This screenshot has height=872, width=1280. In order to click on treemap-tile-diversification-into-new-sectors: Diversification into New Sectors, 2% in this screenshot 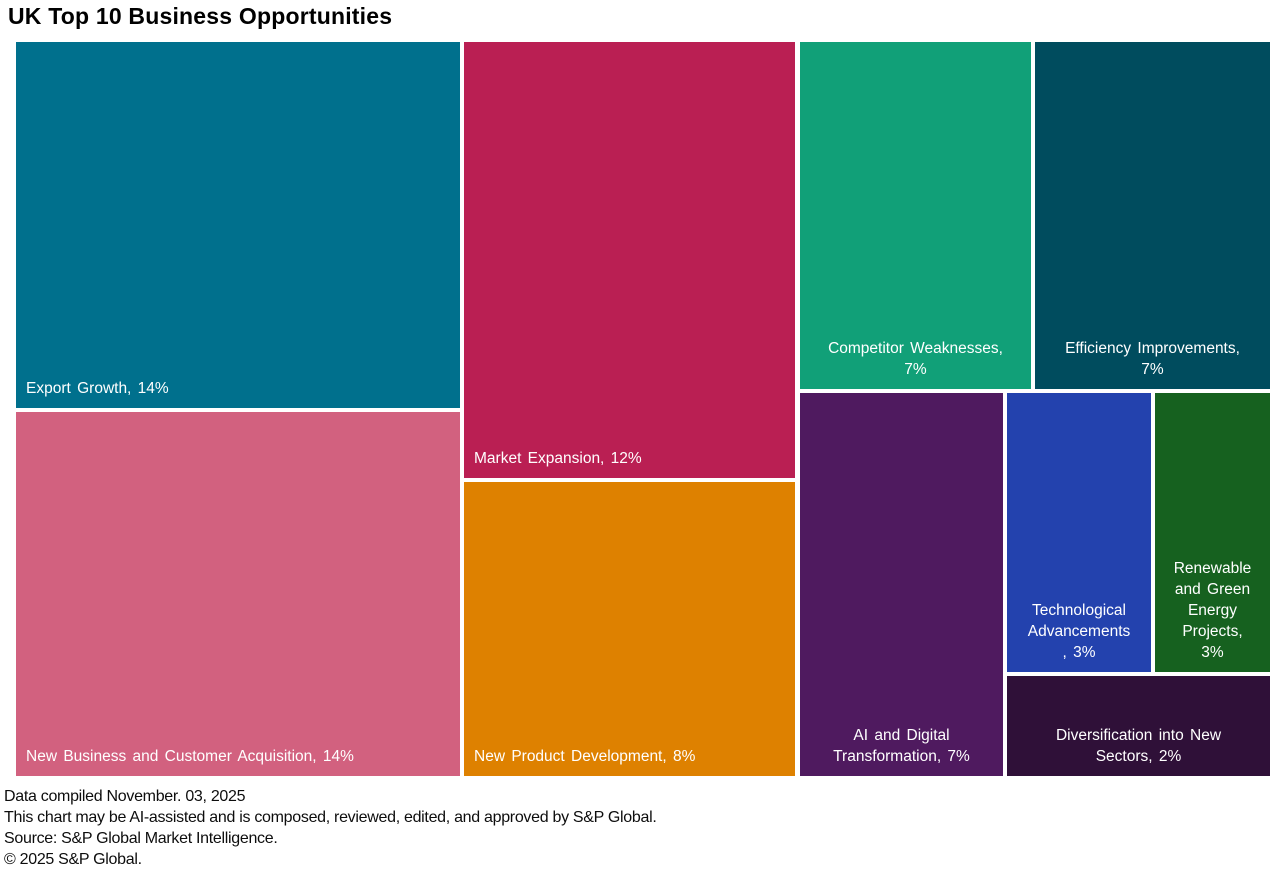, I will do `click(1138, 726)`.